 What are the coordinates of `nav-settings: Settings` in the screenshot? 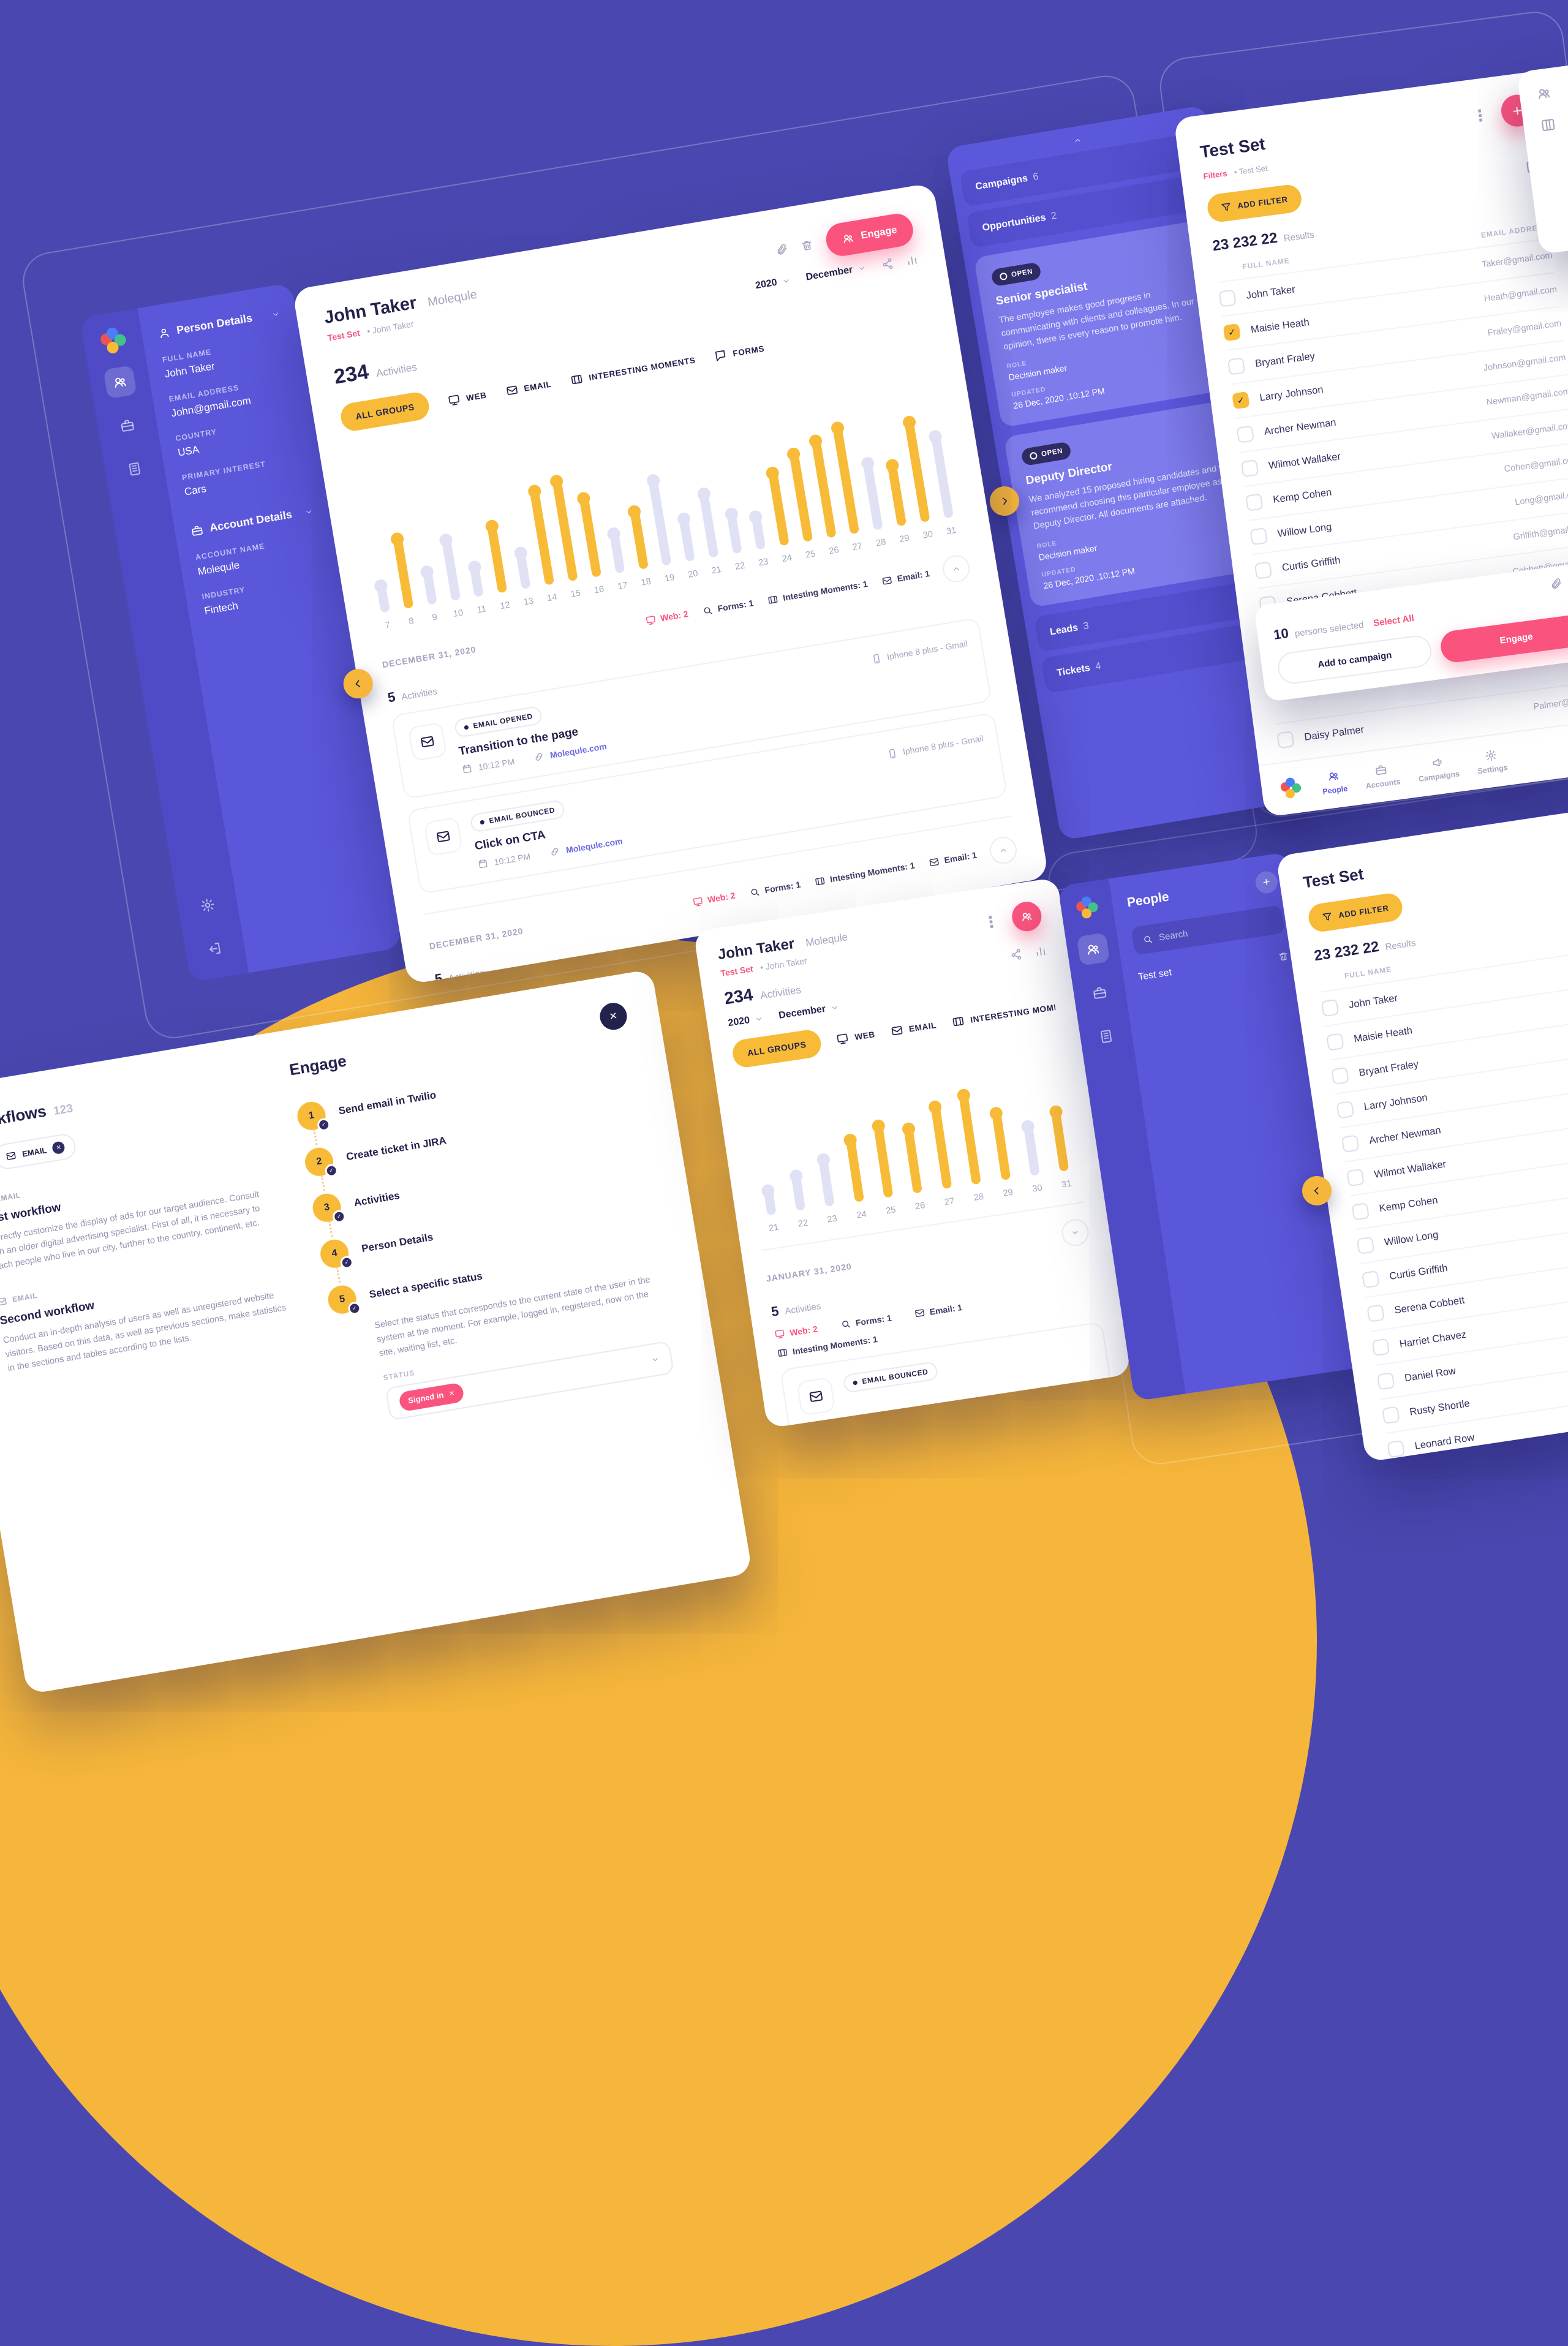 It's located at (1492, 761).